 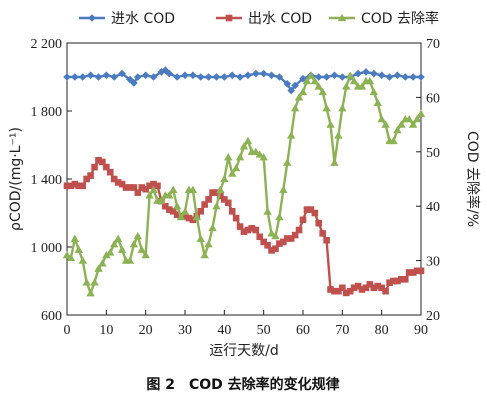 I want to click on y-right-tick-label: 20, so click(x=433, y=316).